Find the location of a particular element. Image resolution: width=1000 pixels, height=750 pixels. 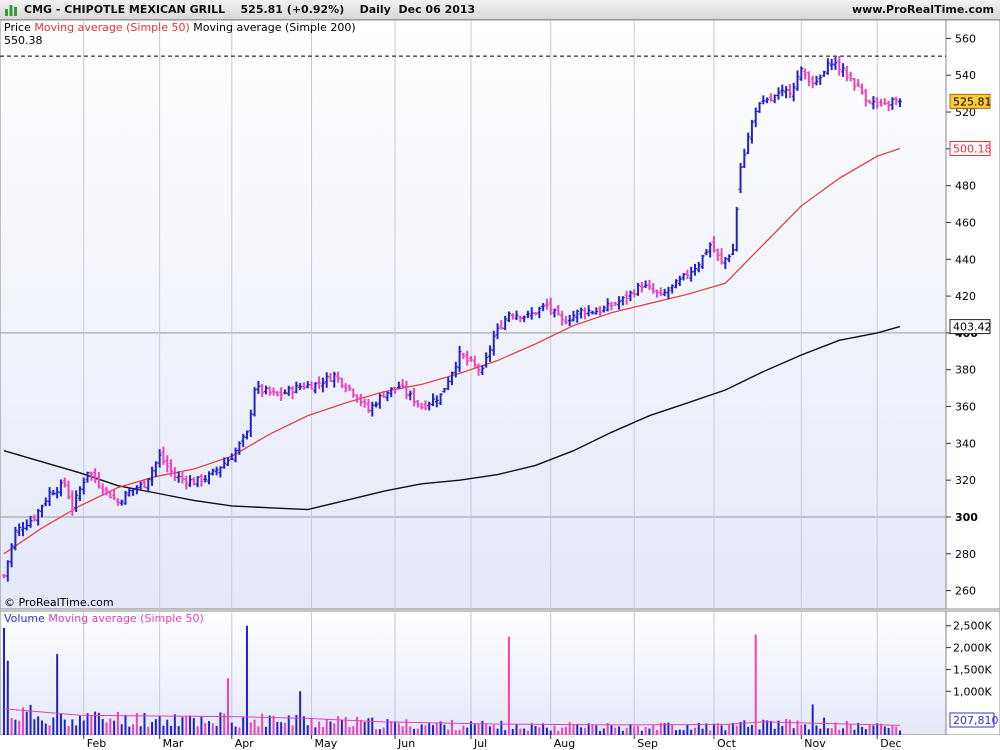

ma200-value-label: 403.42 is located at coordinates (972, 327).